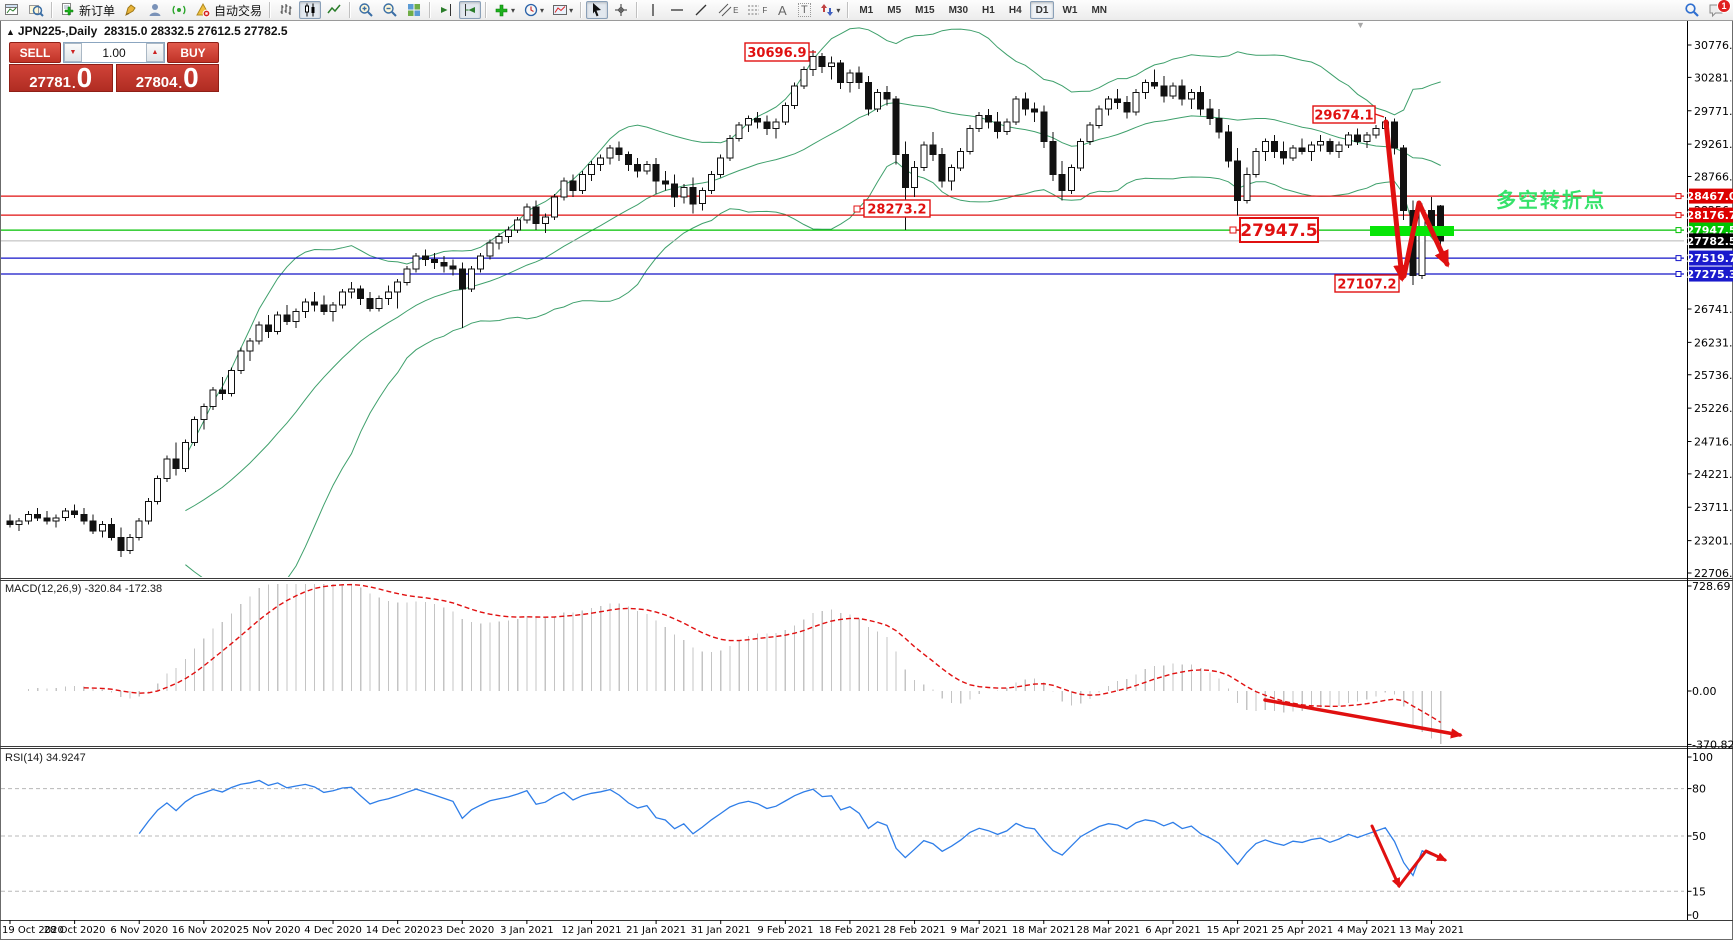 The height and width of the screenshot is (940, 1733). Describe the element at coordinates (866, 10) in the screenshot. I see `timeframe-button-M1: M1` at that location.